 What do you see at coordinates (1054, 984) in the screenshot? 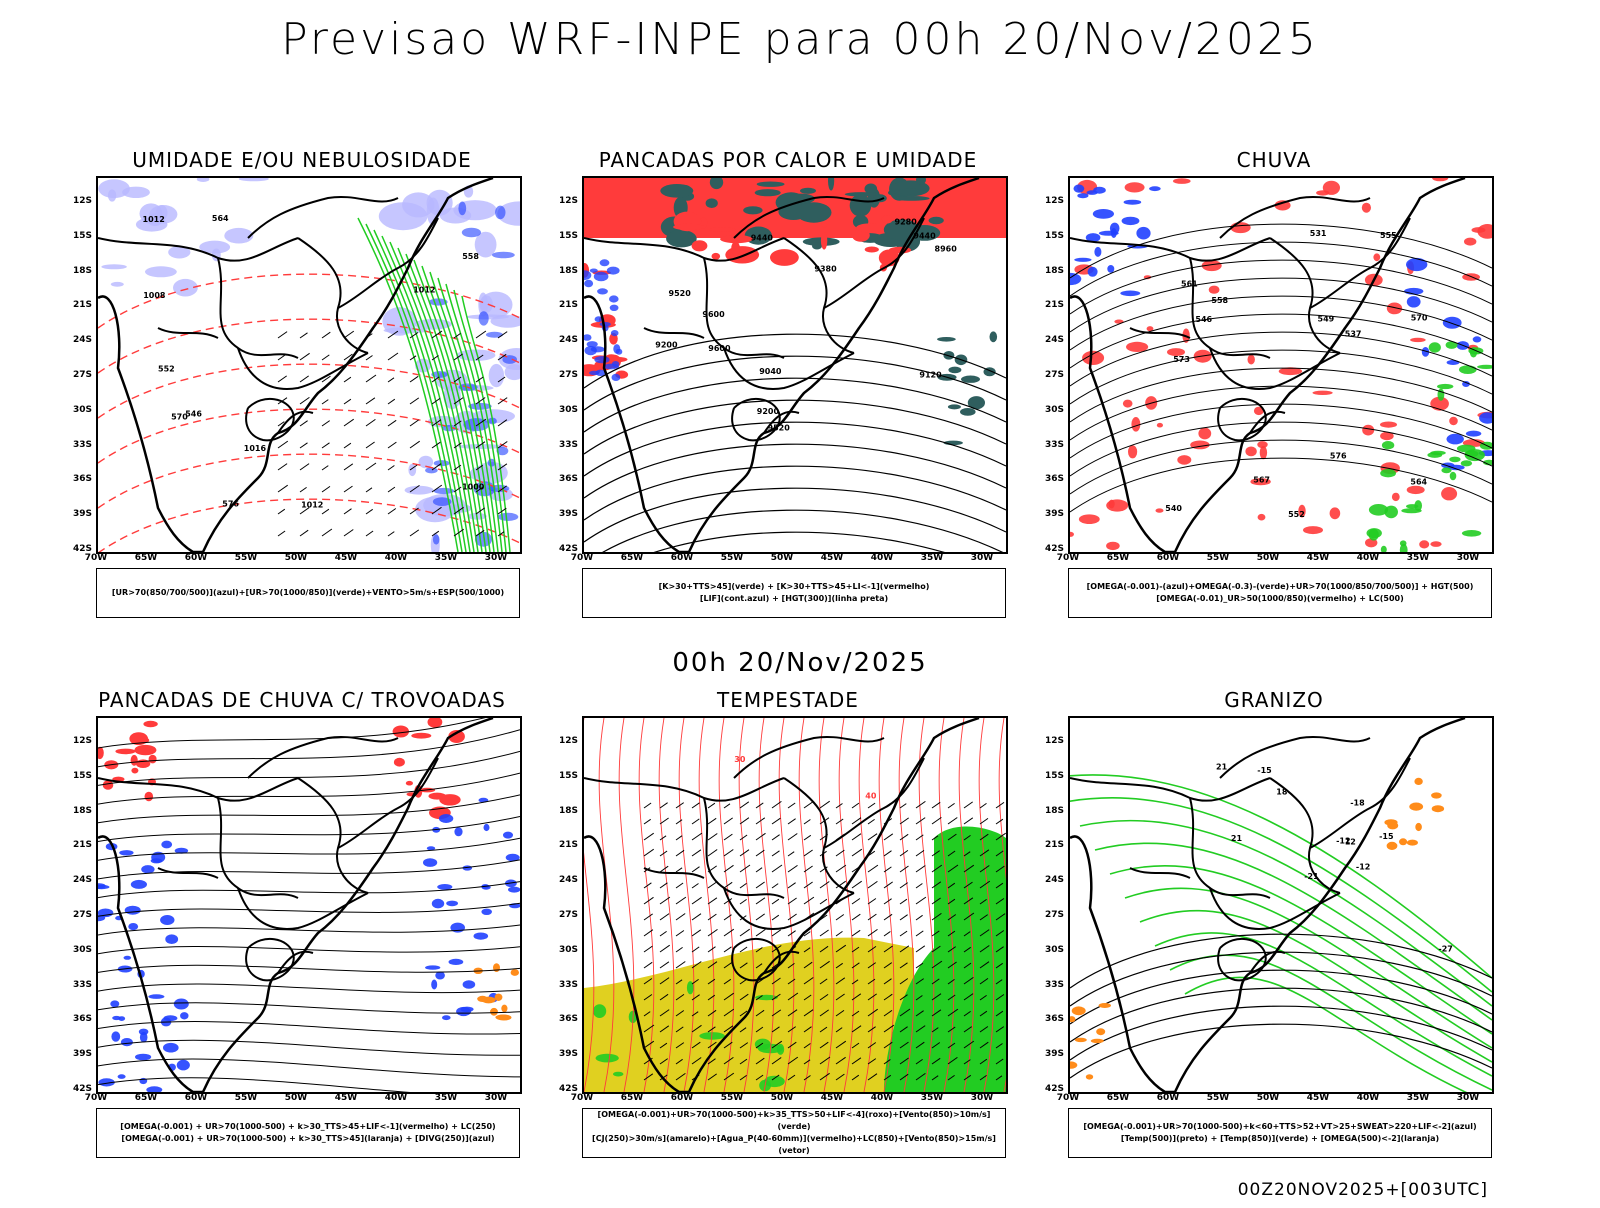
I see `lat-tick-label: 33S` at bounding box center [1054, 984].